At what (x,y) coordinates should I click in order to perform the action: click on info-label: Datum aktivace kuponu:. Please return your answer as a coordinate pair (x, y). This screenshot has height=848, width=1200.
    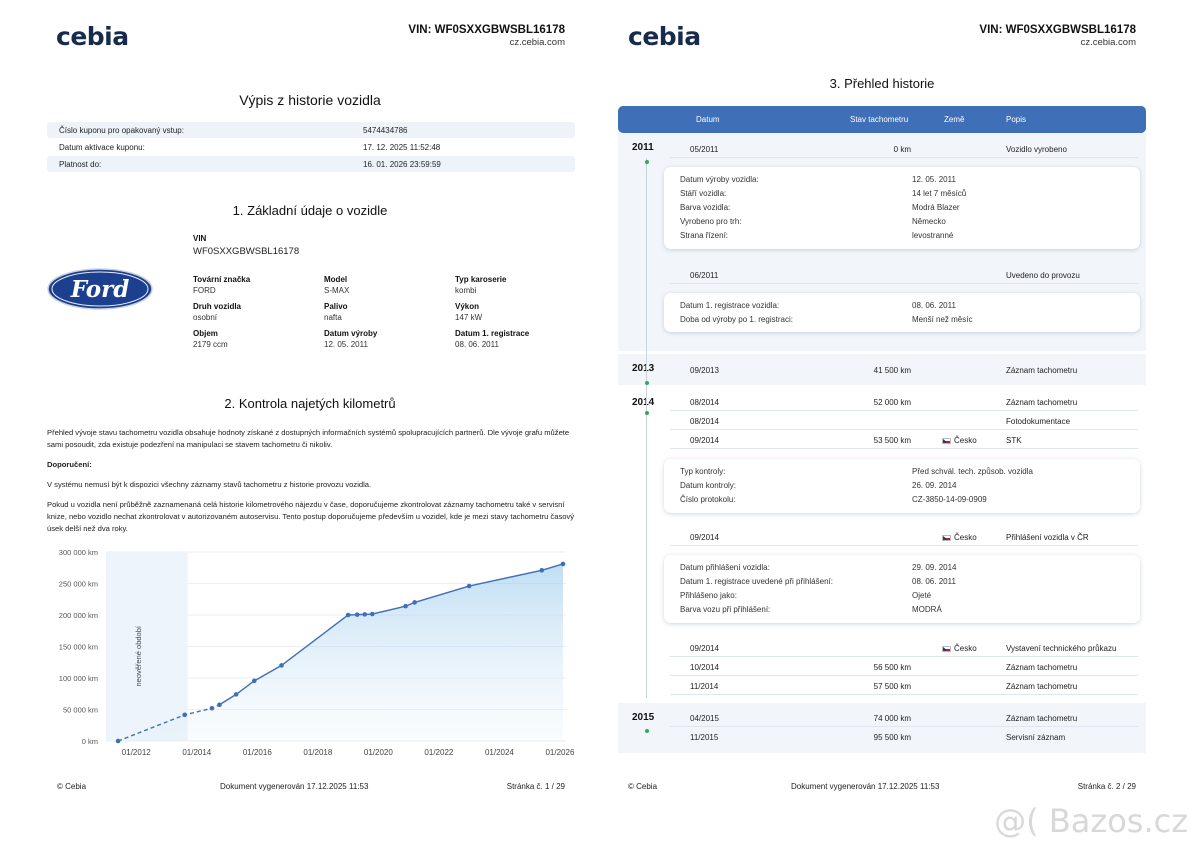
    Looking at the image, I should click on (102, 147).